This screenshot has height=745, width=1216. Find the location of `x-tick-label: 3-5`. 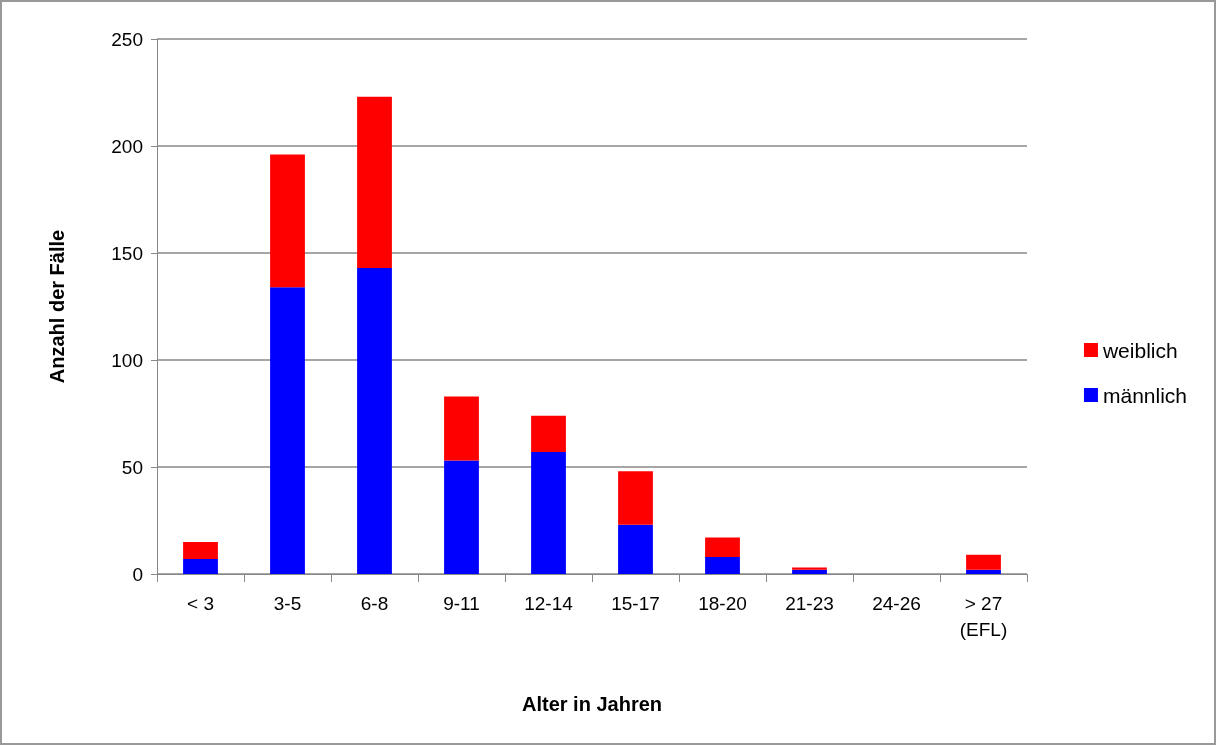

x-tick-label: 3-5 is located at coordinates (287, 603).